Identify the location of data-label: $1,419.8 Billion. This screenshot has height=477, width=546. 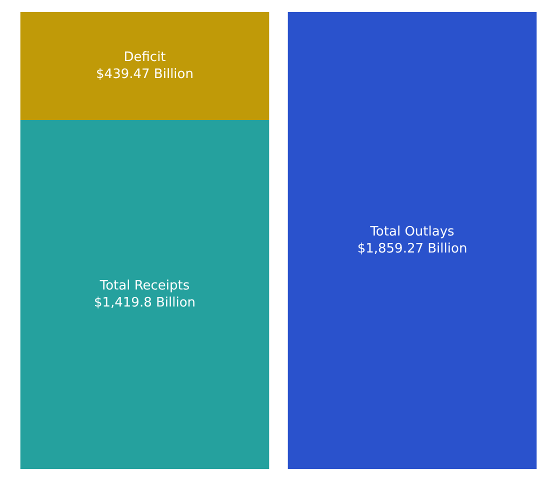
(145, 303).